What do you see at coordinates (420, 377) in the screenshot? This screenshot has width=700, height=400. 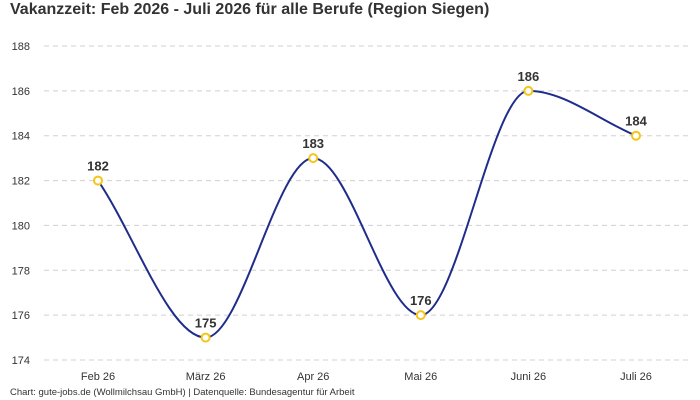 I see `x-tick-label: Mai 26` at bounding box center [420, 377].